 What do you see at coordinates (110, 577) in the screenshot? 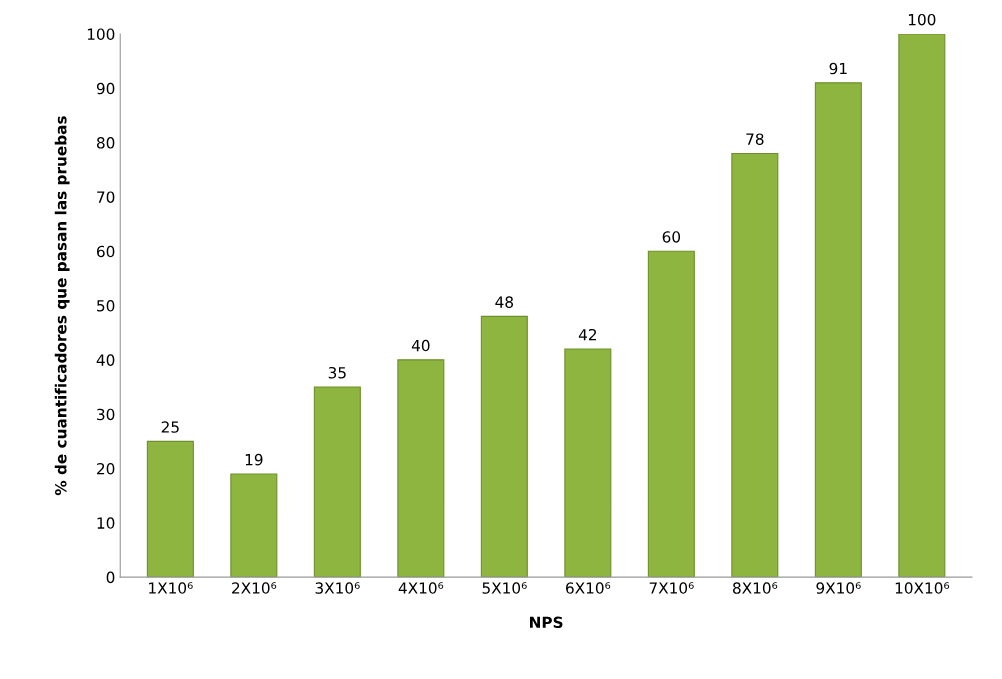
I see `y-tick-label: 0` at bounding box center [110, 577].